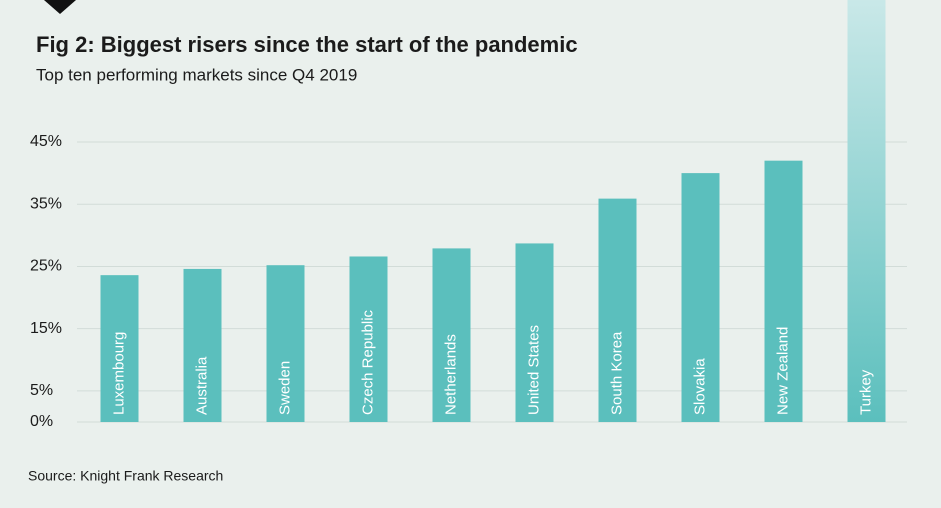  Describe the element at coordinates (118, 373) in the screenshot. I see `bar-label: Luxembourg` at that location.